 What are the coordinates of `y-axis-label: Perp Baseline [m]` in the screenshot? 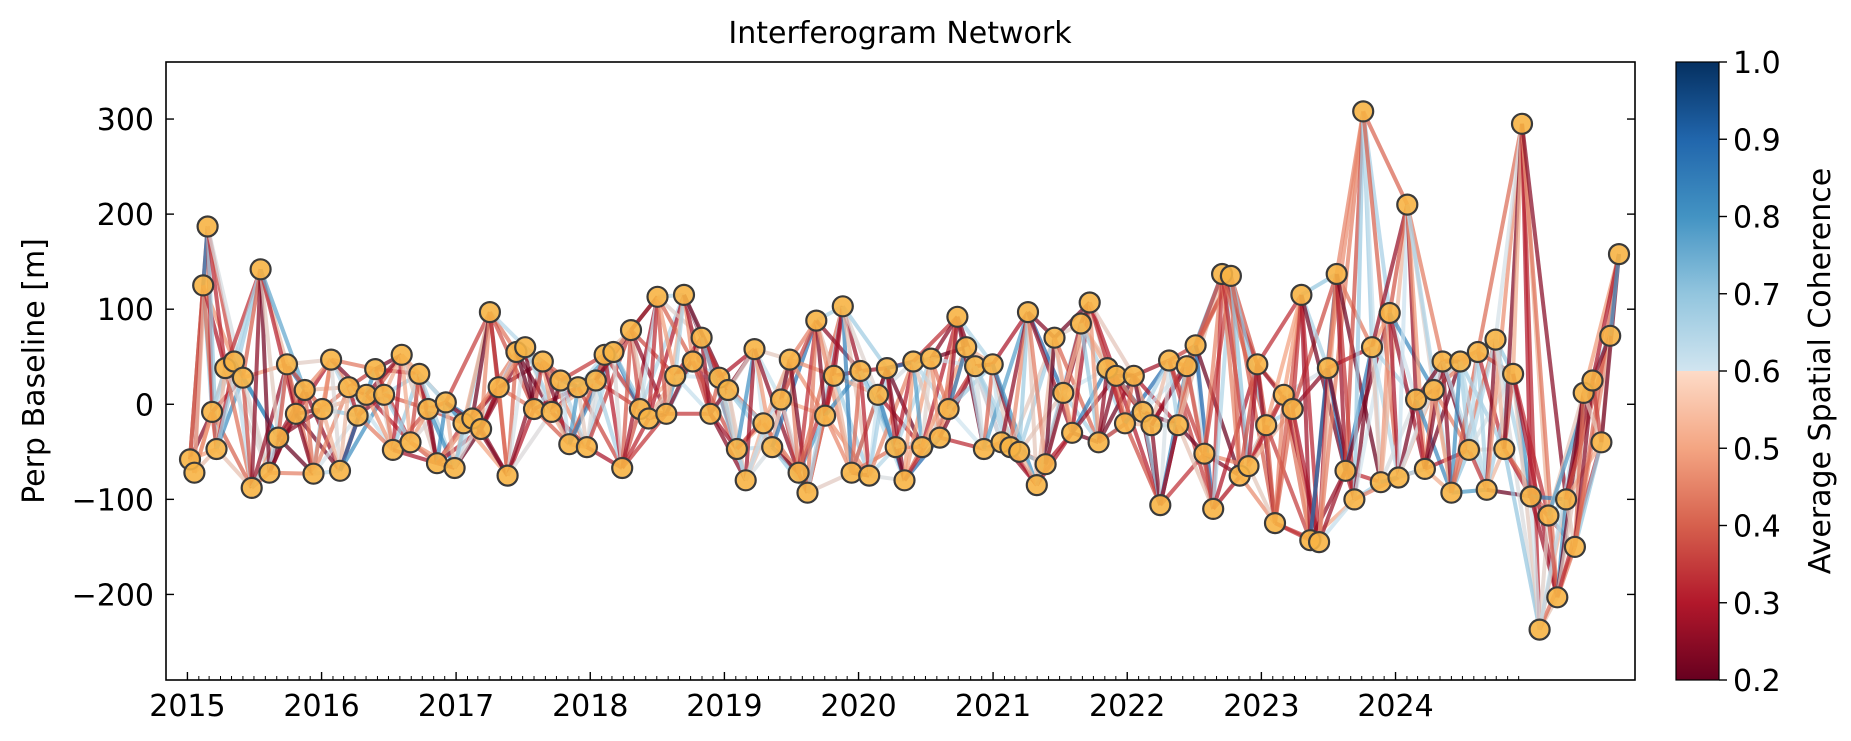 It's located at (34, 371).